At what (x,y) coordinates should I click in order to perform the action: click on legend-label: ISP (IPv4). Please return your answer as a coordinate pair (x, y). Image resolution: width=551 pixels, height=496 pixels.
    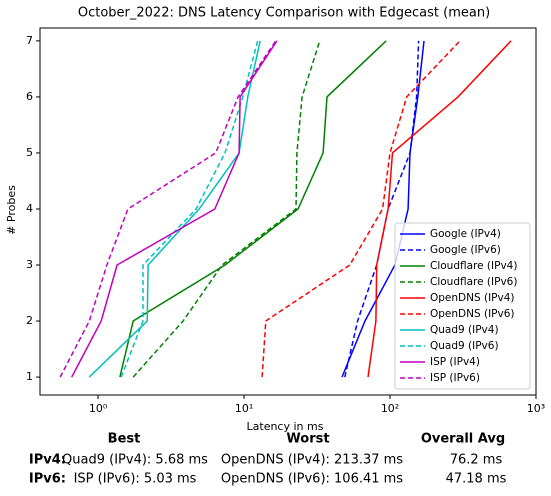
    Looking at the image, I should click on (455, 362).